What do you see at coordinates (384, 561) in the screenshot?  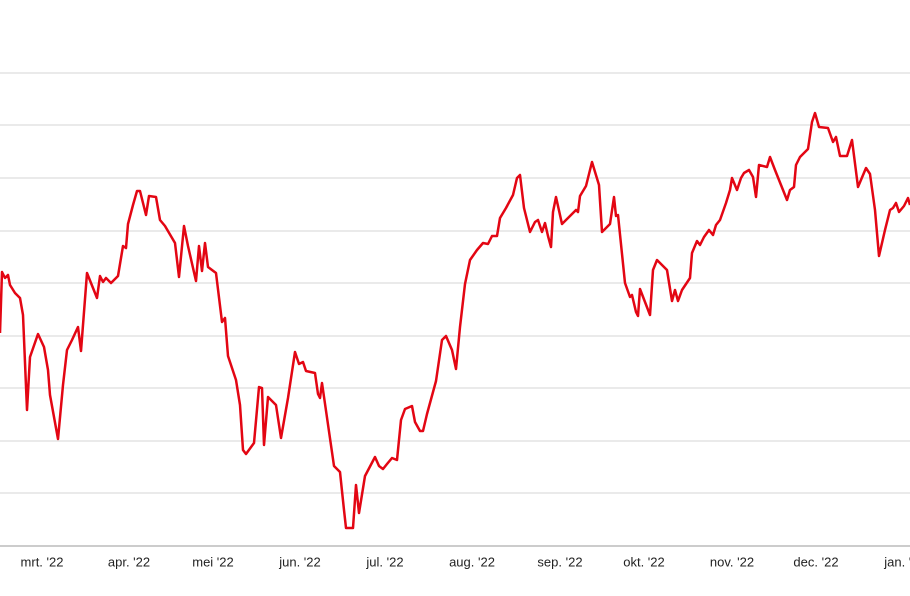 I see `x-tick-label: jul. '22` at bounding box center [384, 561].